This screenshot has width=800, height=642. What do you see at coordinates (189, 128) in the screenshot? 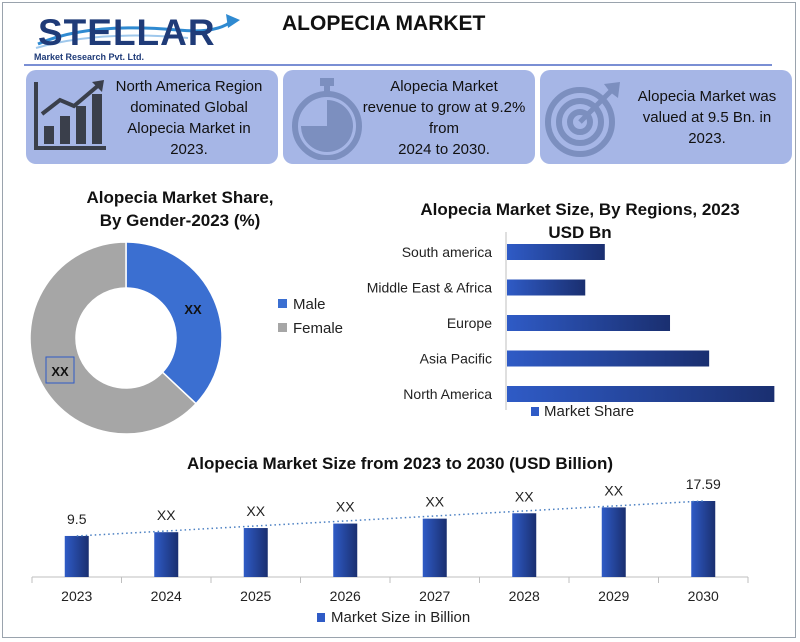
I see `card-line: Alopecia Market in` at bounding box center [189, 128].